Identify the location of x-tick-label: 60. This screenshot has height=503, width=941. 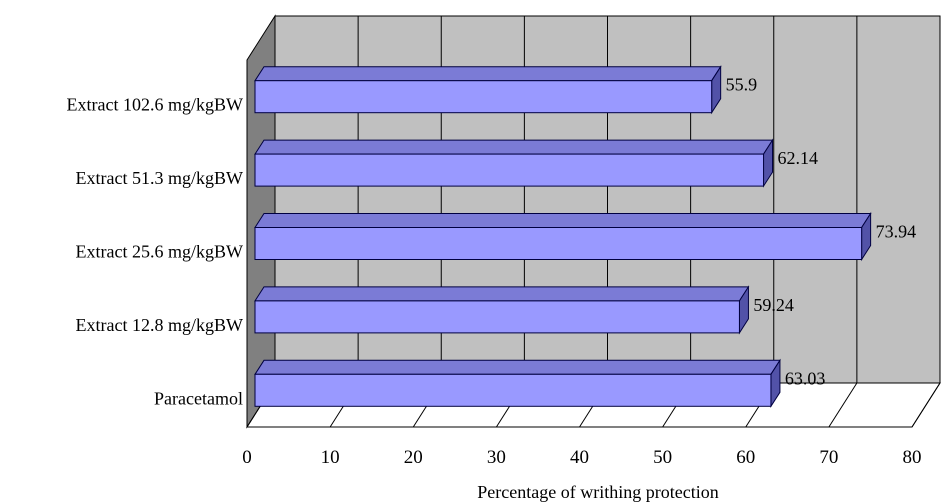
(745, 457).